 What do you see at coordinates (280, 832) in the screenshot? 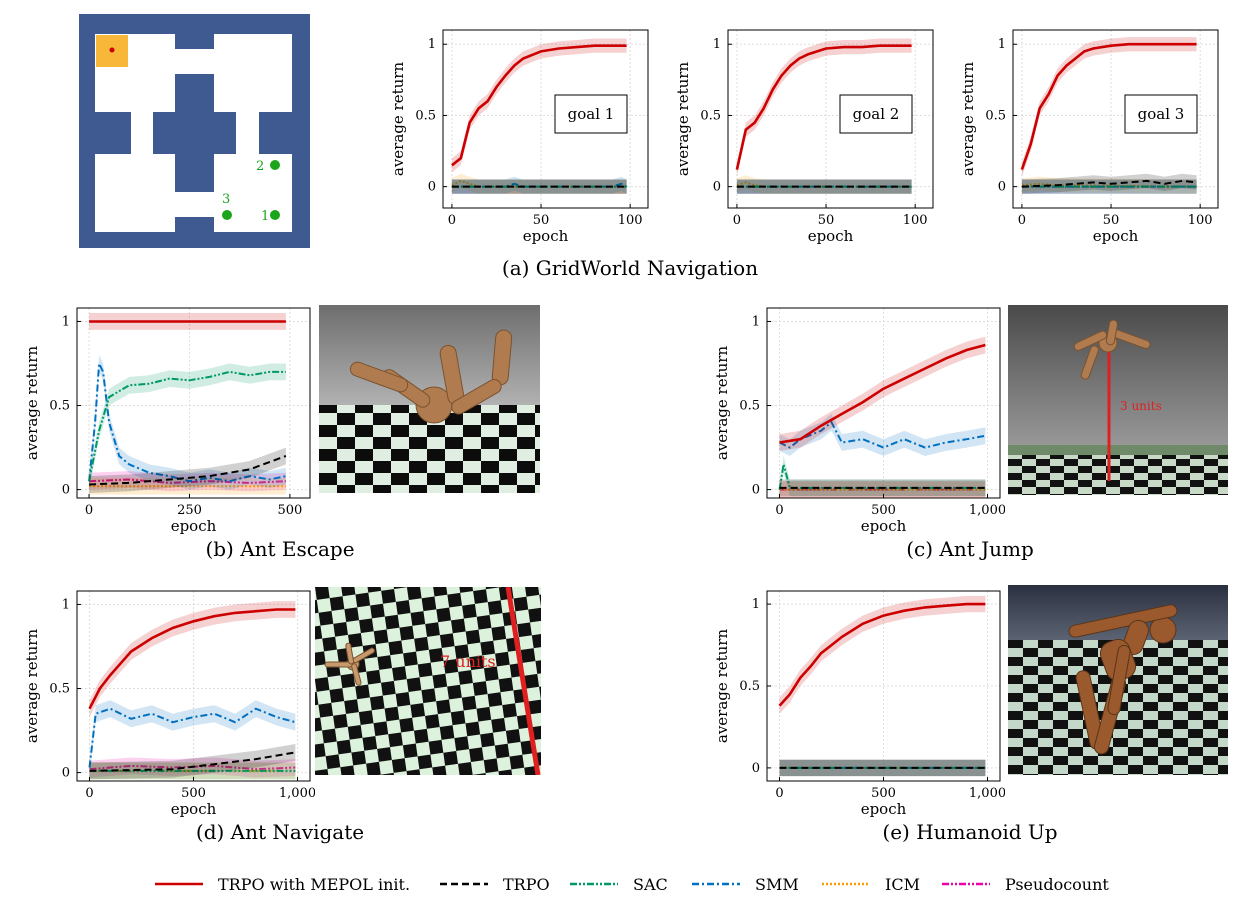
I see `caption-ant-navigate: (d) Ant Navigate` at bounding box center [280, 832].